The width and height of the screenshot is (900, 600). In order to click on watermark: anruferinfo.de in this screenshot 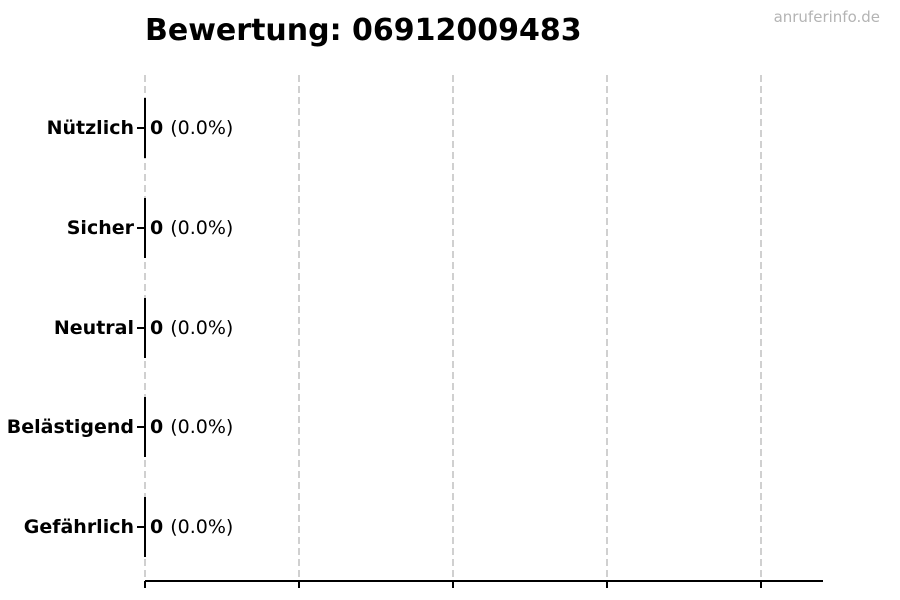, I will do `click(826, 17)`.